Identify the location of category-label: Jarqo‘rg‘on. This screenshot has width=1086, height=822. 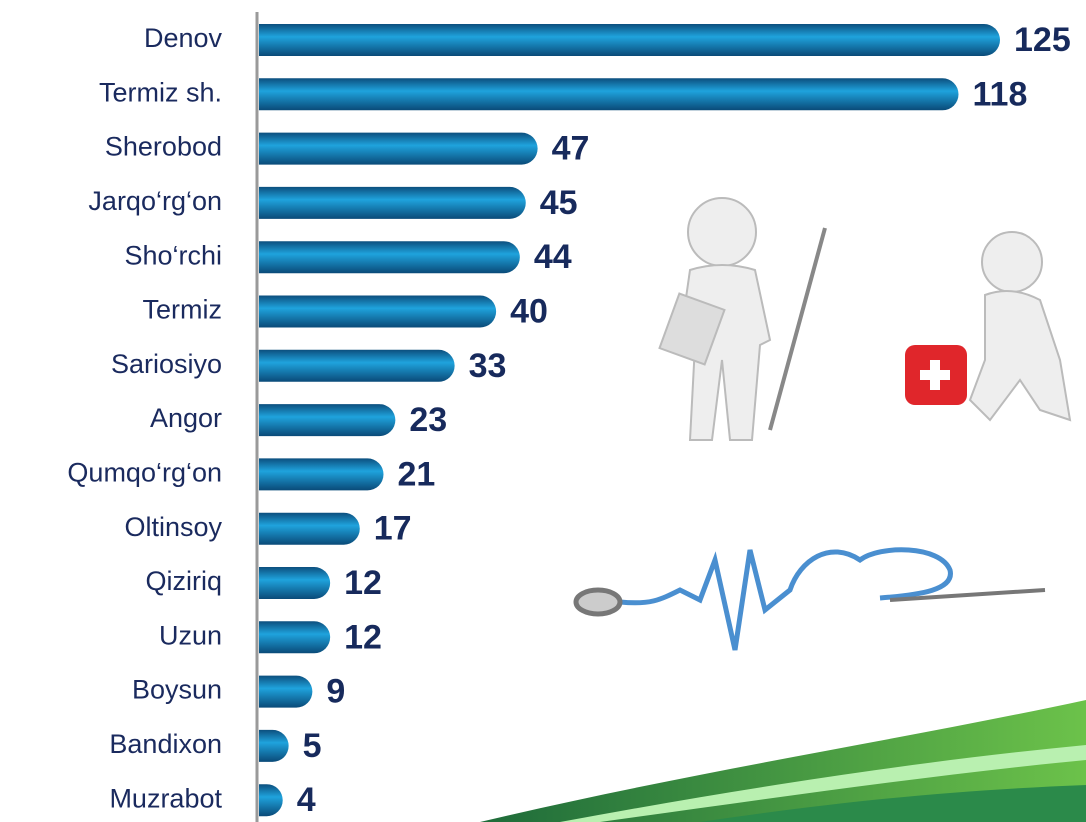
(155, 201).